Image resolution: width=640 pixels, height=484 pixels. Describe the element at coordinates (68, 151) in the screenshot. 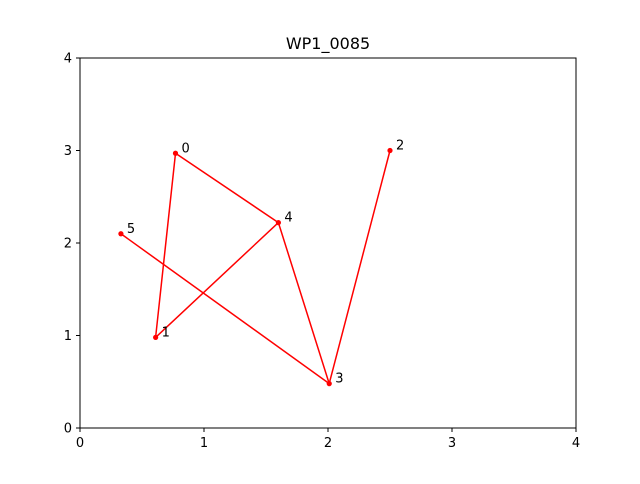

I see `y-tick-label-3: 3` at that location.